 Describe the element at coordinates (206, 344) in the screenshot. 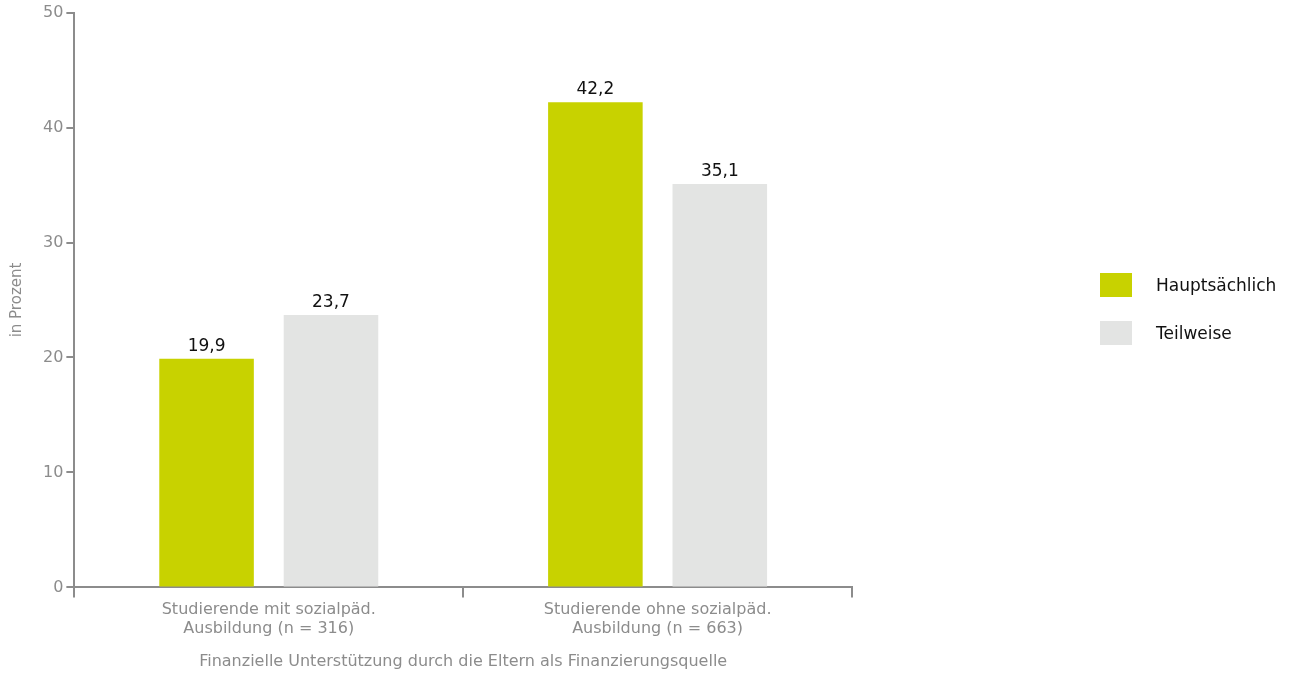

I see `data-label: 19,9` at that location.